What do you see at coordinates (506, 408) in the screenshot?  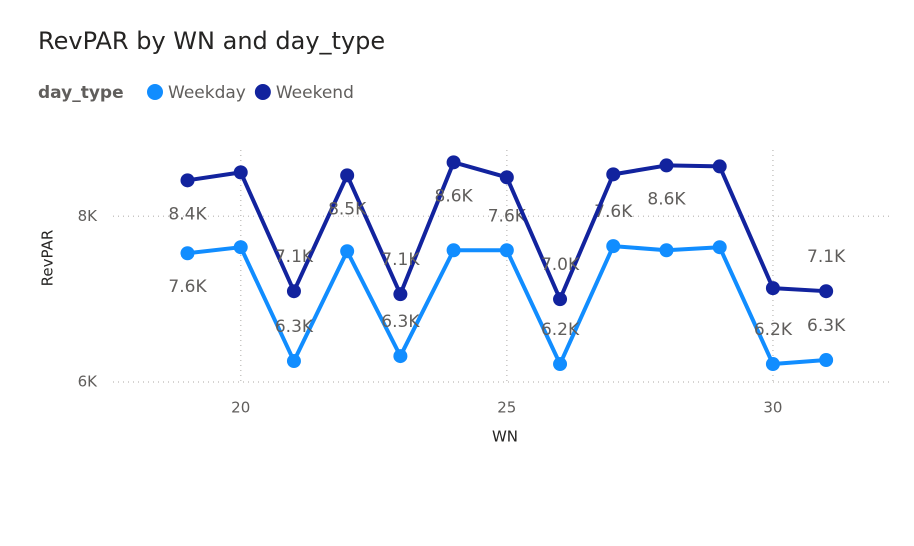 I see `x-tick-label: 25` at bounding box center [506, 408].